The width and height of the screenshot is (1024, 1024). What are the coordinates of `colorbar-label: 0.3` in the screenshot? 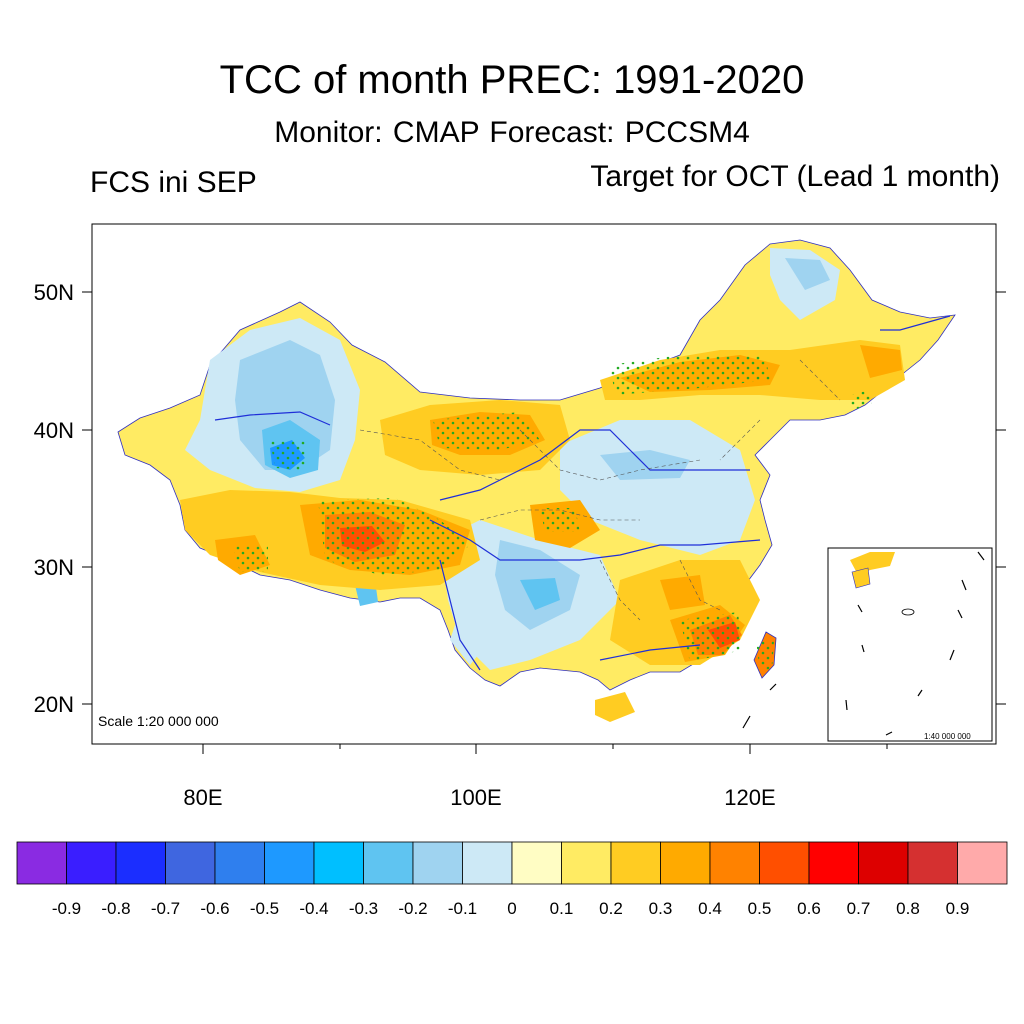 It's located at (661, 908).